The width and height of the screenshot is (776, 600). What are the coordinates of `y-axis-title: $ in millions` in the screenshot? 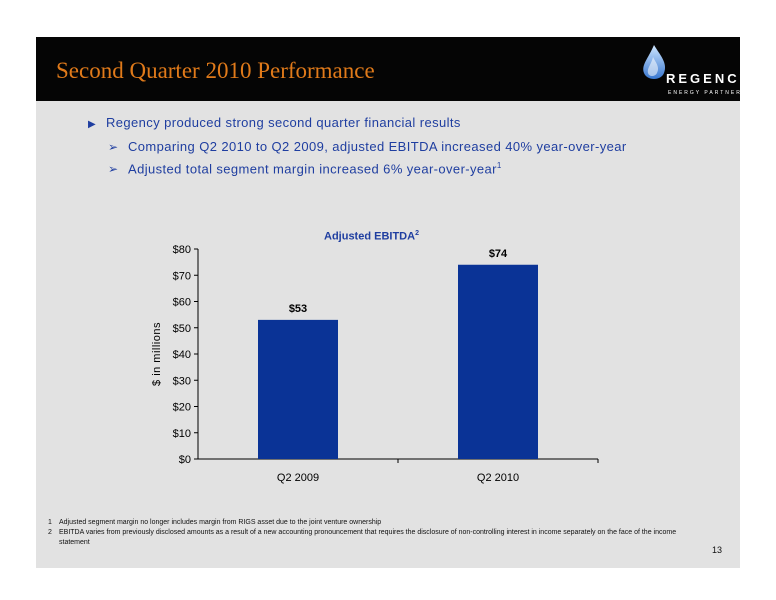 It's located at (157, 354).